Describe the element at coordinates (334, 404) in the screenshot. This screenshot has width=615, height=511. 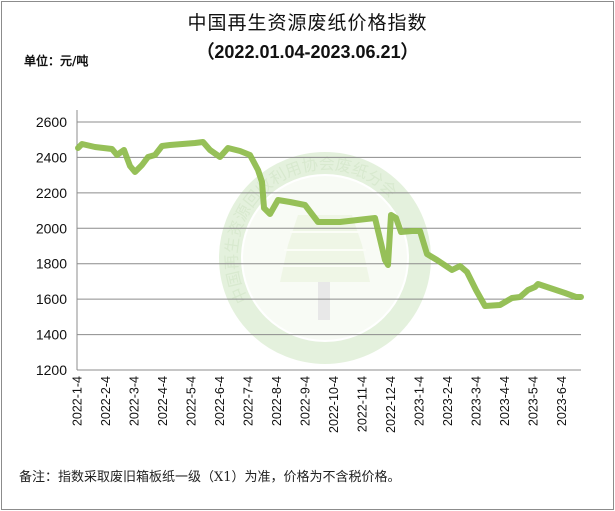
I see `x-tick-label: 2022-10-4` at that location.